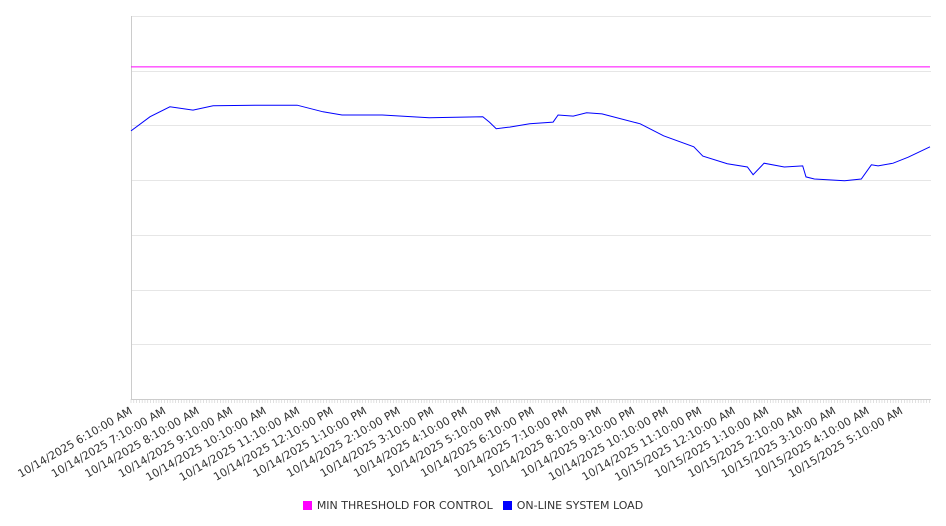 The height and width of the screenshot is (526, 946). What do you see at coordinates (307, 505) in the screenshot?
I see `legend-swatch-threshold` at bounding box center [307, 505].